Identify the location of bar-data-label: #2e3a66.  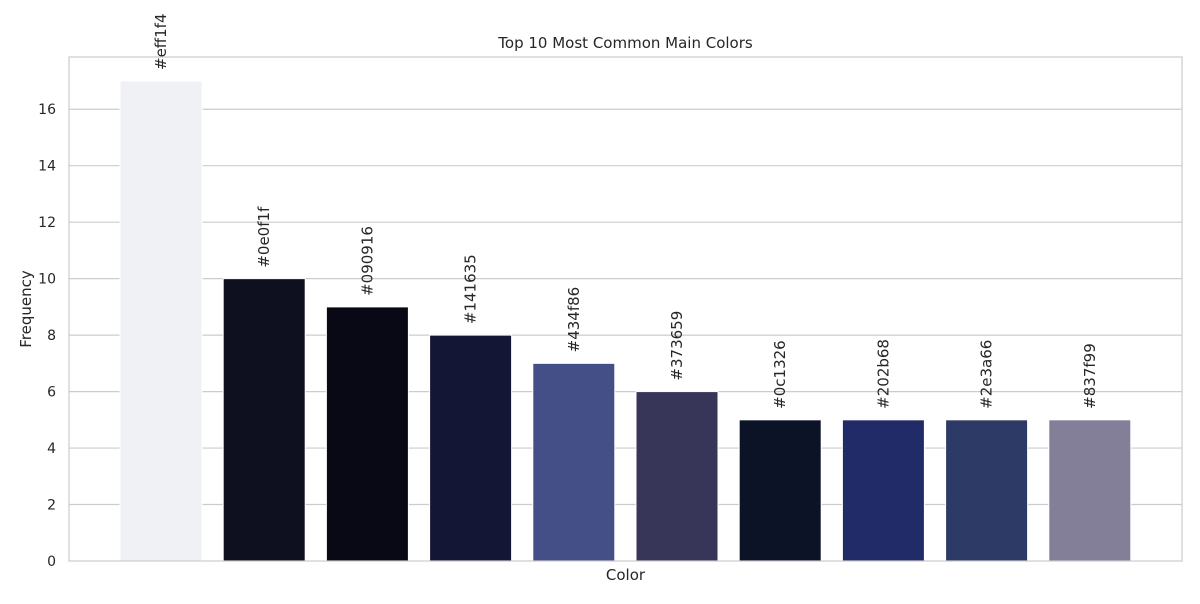
(987, 374).